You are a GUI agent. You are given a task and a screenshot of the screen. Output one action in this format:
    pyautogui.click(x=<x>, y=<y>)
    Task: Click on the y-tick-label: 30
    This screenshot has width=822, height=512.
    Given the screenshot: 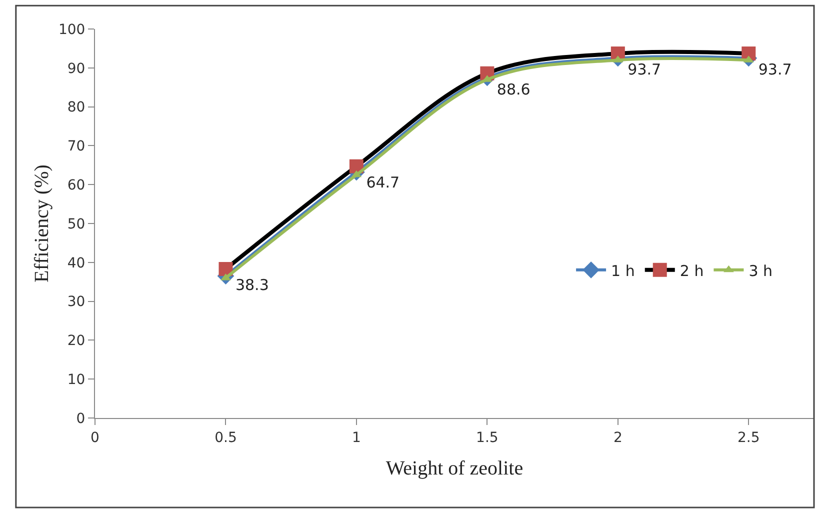 What is the action you would take?
    pyautogui.click(x=76, y=302)
    